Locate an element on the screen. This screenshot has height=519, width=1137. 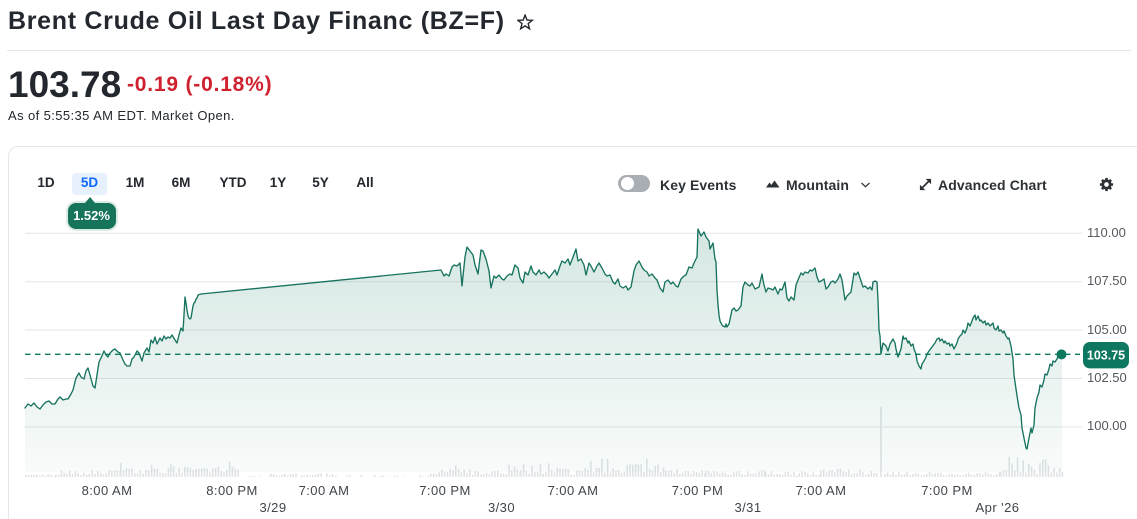
svg-text: 103.75 is located at coordinates (1106, 356).